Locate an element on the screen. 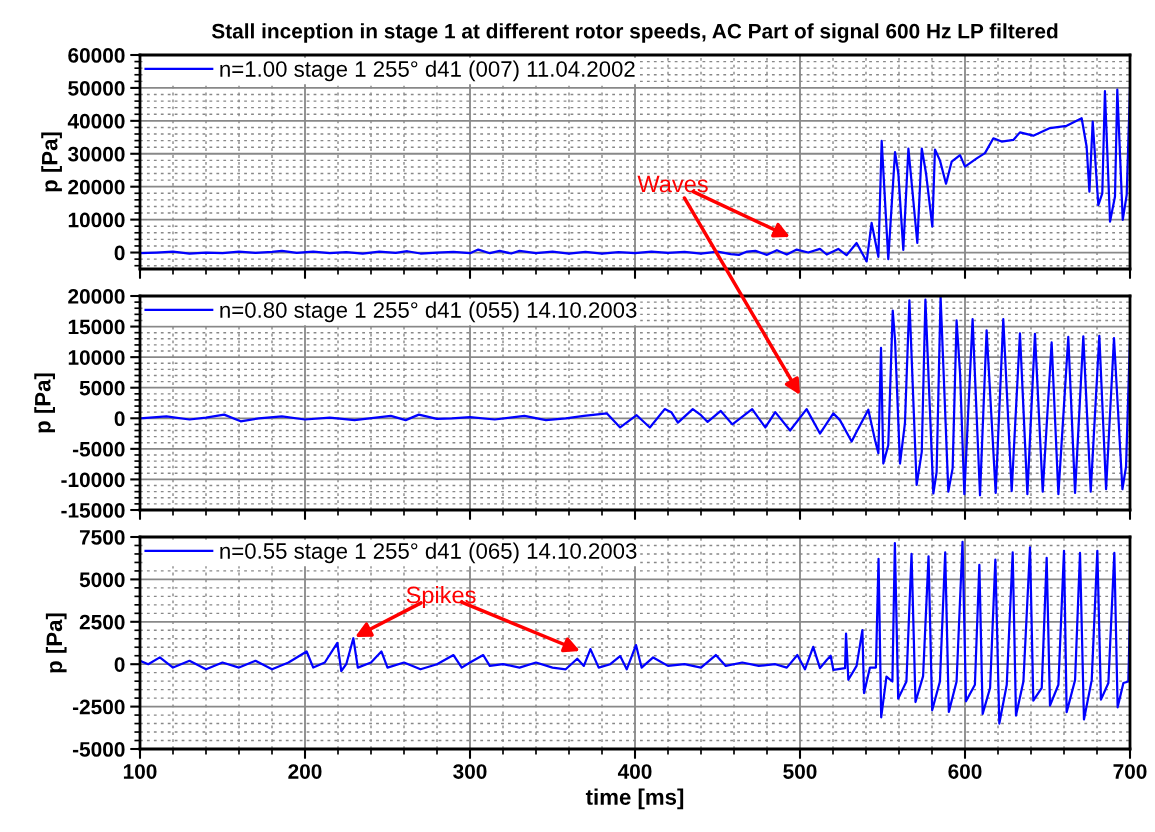  y-tick-label: 2500 is located at coordinates (102, 622).